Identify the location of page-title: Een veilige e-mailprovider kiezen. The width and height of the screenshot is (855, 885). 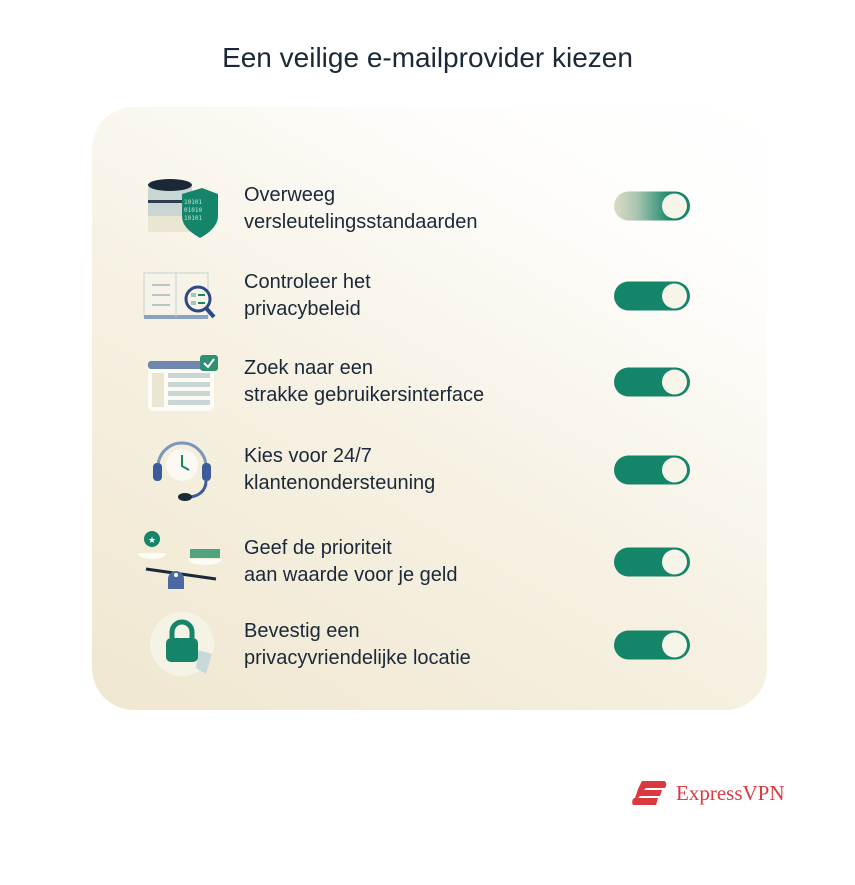
(427, 57).